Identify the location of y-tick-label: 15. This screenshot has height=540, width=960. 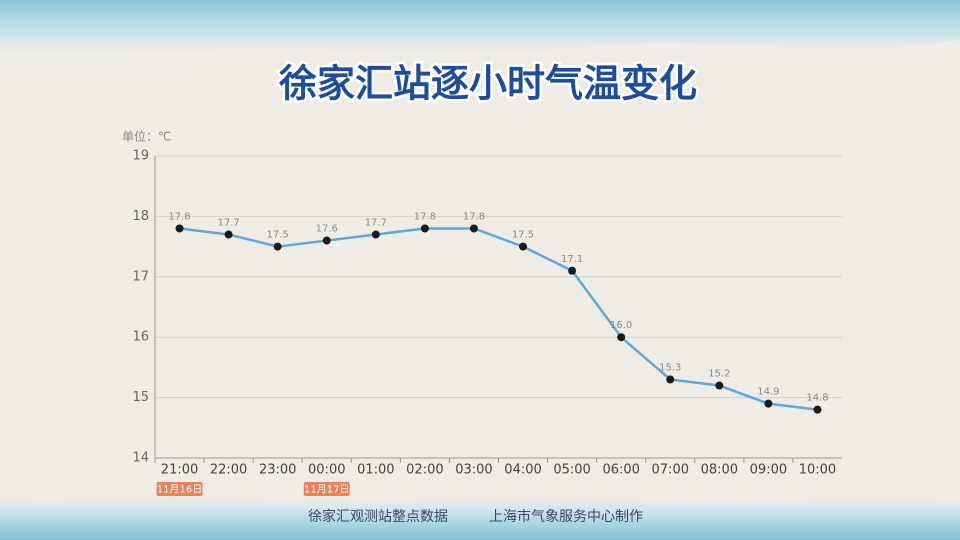
(140, 397).